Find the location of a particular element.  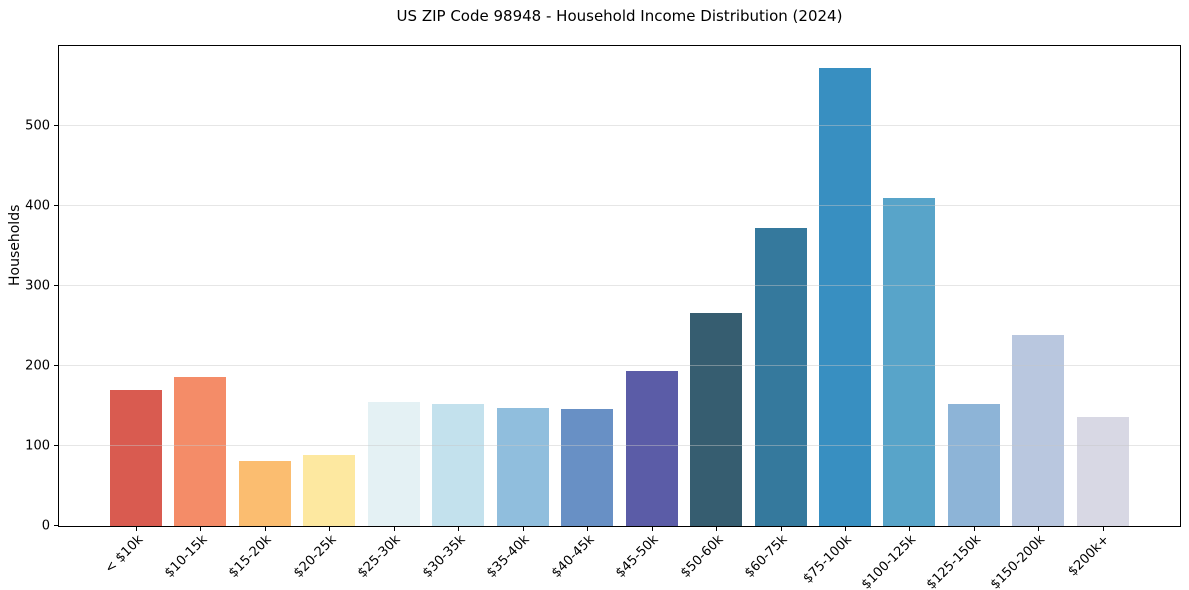

y-tick-label: 0 is located at coordinates (45, 526).